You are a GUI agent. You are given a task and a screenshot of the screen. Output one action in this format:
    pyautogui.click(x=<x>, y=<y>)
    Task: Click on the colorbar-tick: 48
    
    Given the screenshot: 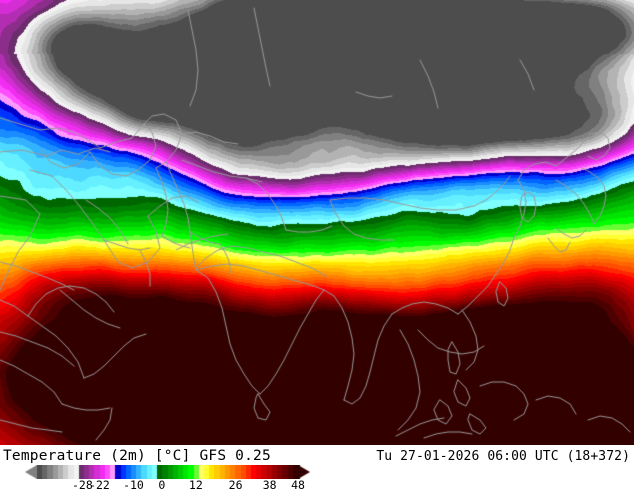 What is the action you would take?
    pyautogui.click(x=298, y=484)
    